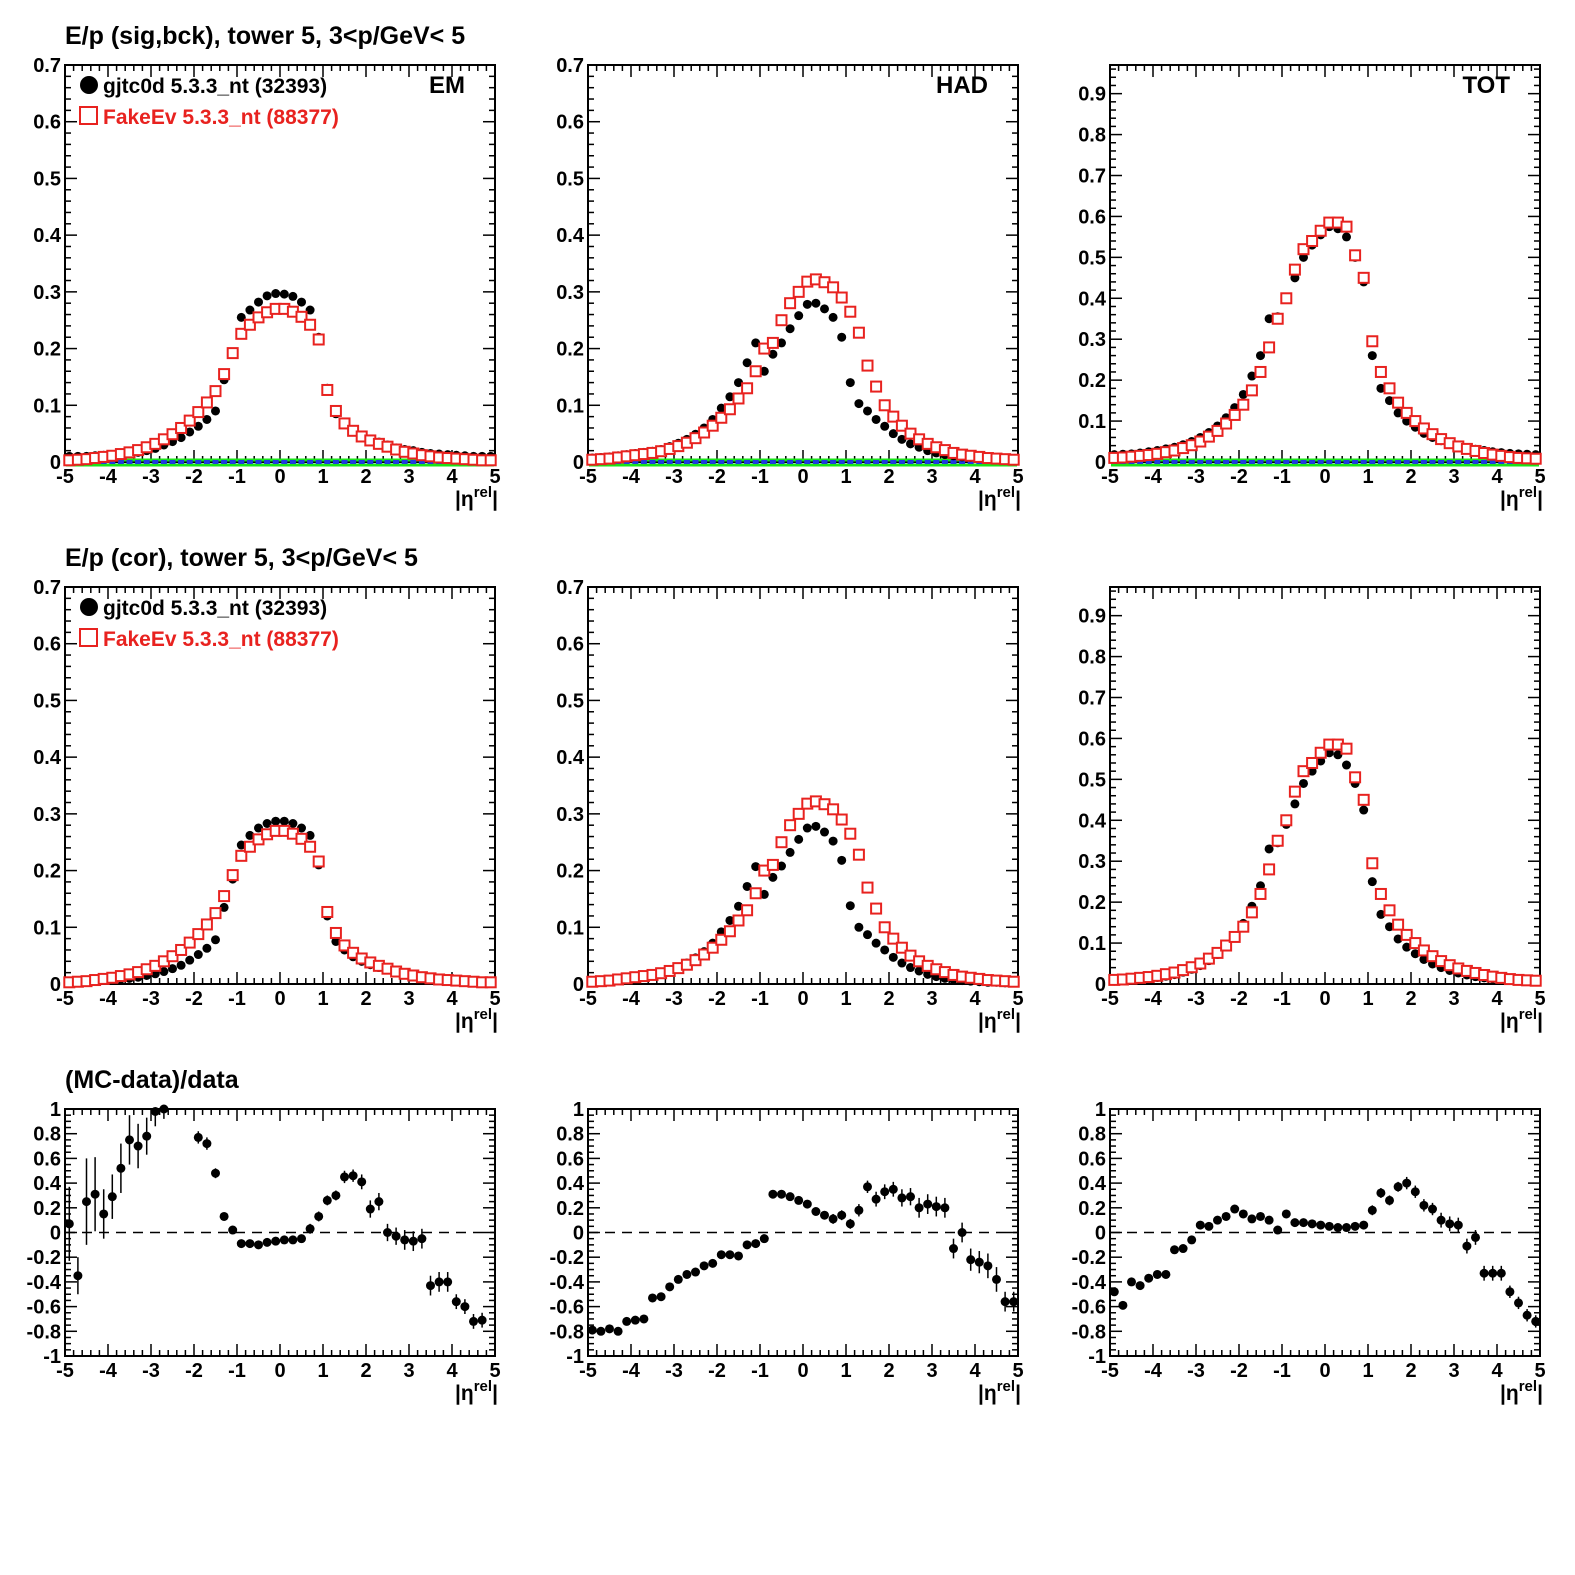 This screenshot has width=1575, height=1575. Describe the element at coordinates (1092, 1159) in the screenshot. I see `y-tick-label: 0.6` at that location.